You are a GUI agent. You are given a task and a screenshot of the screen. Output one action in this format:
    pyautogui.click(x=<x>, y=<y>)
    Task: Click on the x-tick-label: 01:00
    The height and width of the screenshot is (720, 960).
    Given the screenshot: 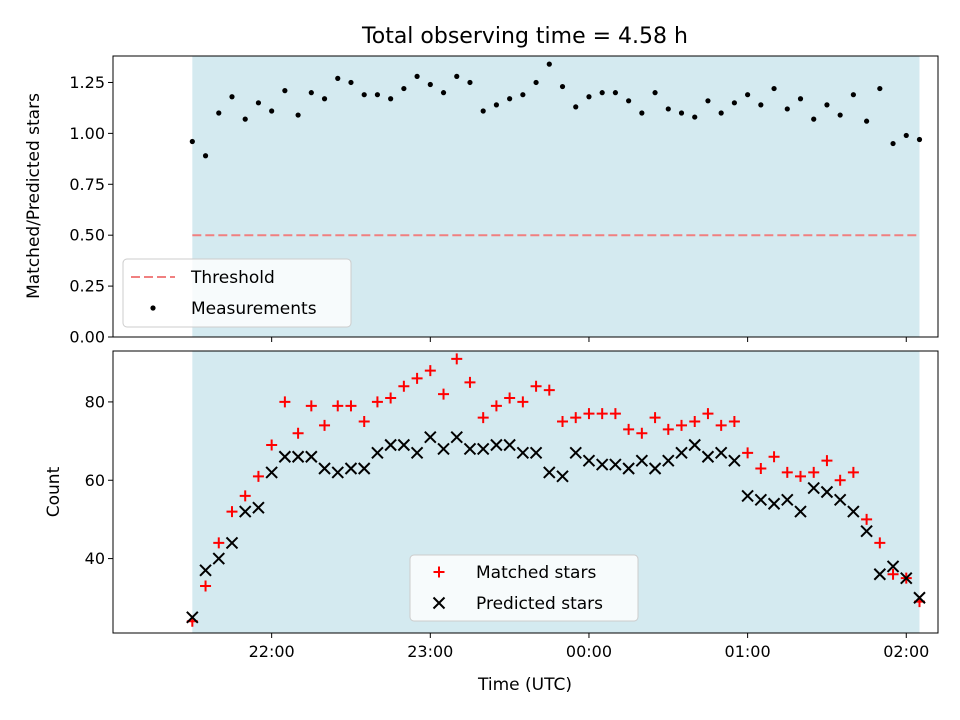 What is the action you would take?
    pyautogui.click(x=748, y=651)
    